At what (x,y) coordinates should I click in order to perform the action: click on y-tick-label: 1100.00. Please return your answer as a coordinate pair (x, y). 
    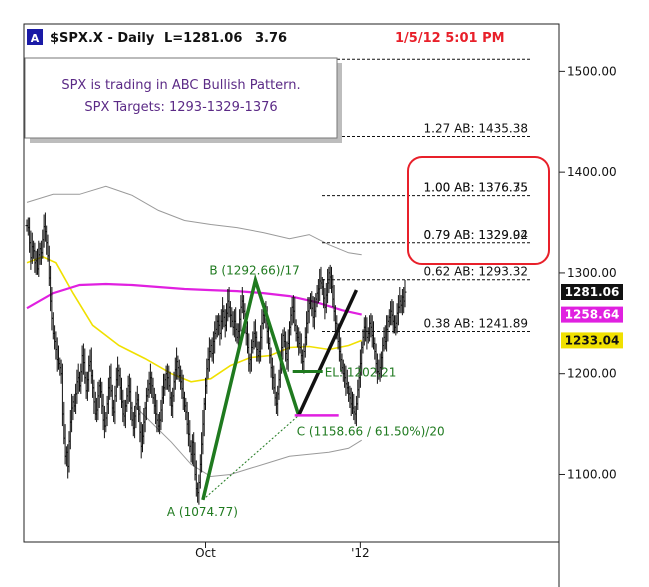
    Looking at the image, I should click on (592, 474).